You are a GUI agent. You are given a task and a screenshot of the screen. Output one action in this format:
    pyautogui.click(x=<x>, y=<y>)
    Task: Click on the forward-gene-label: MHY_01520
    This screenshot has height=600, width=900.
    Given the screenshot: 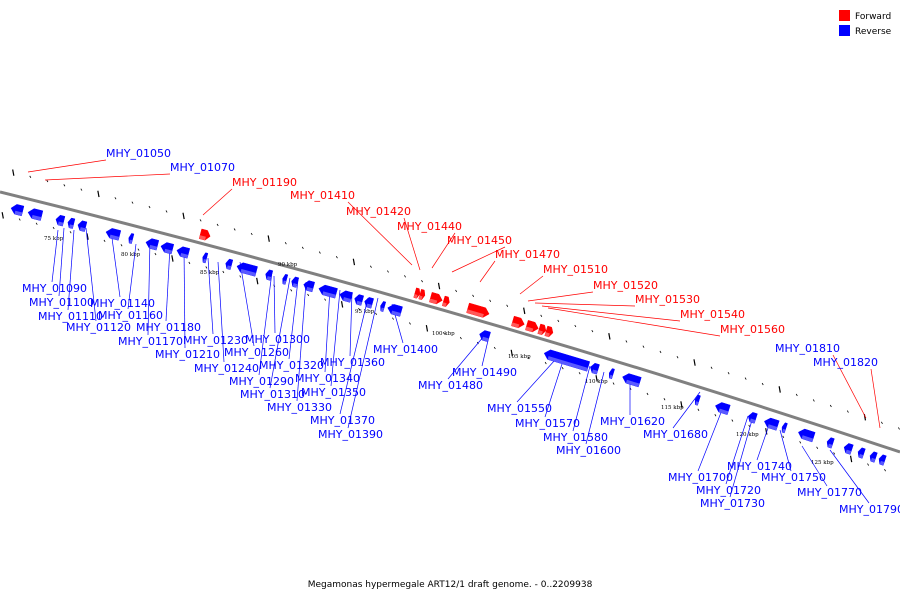 What is the action you would take?
    pyautogui.click(x=625, y=285)
    